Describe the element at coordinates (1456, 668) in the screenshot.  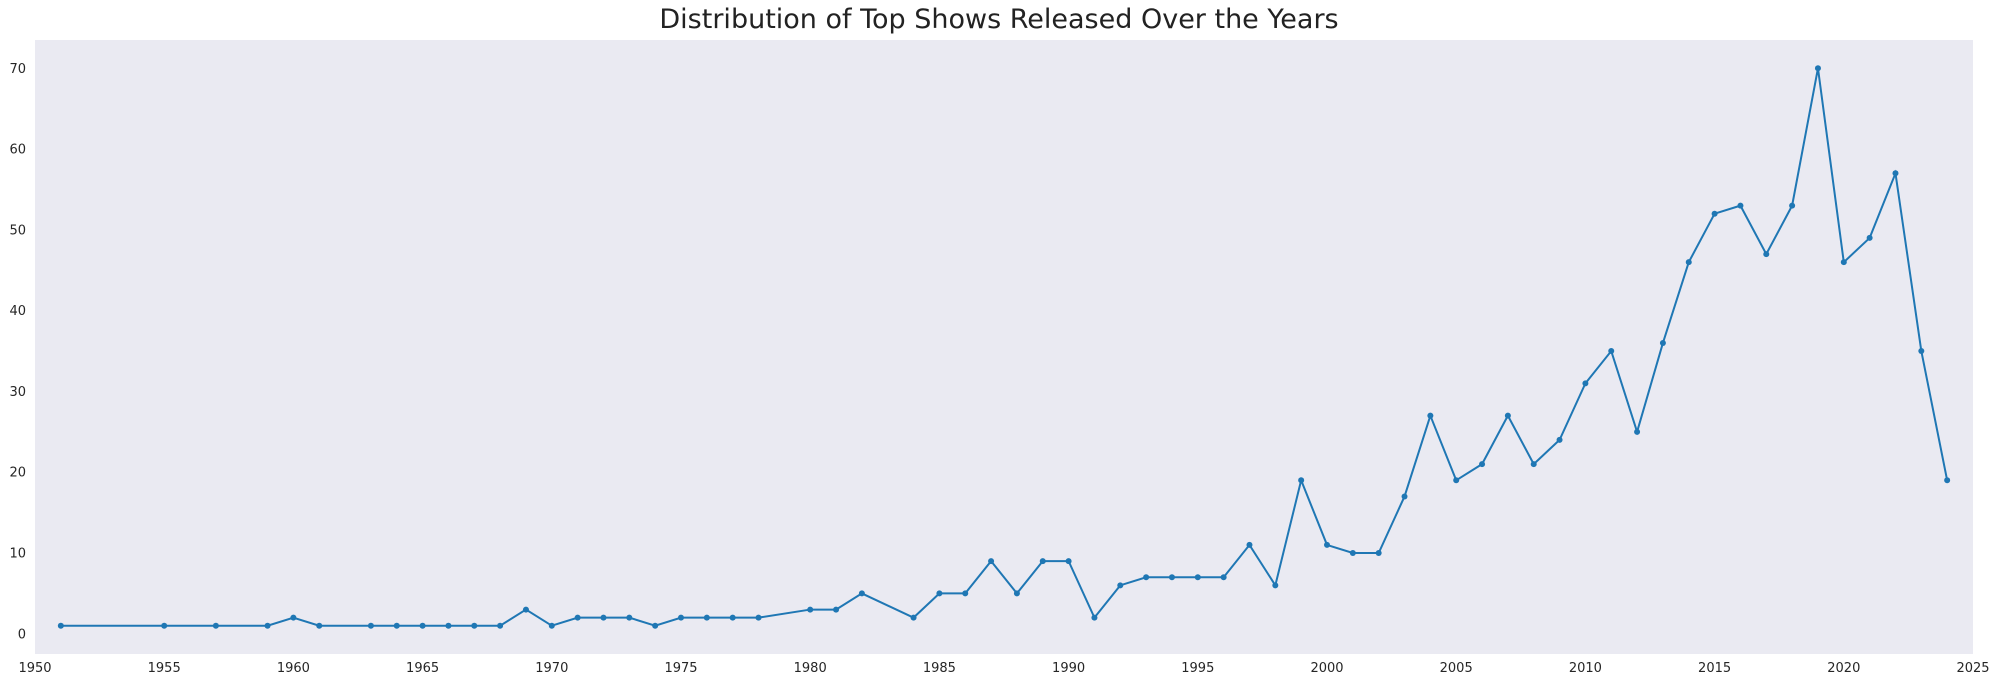
I see `x-tick-label: 2005` at that location.